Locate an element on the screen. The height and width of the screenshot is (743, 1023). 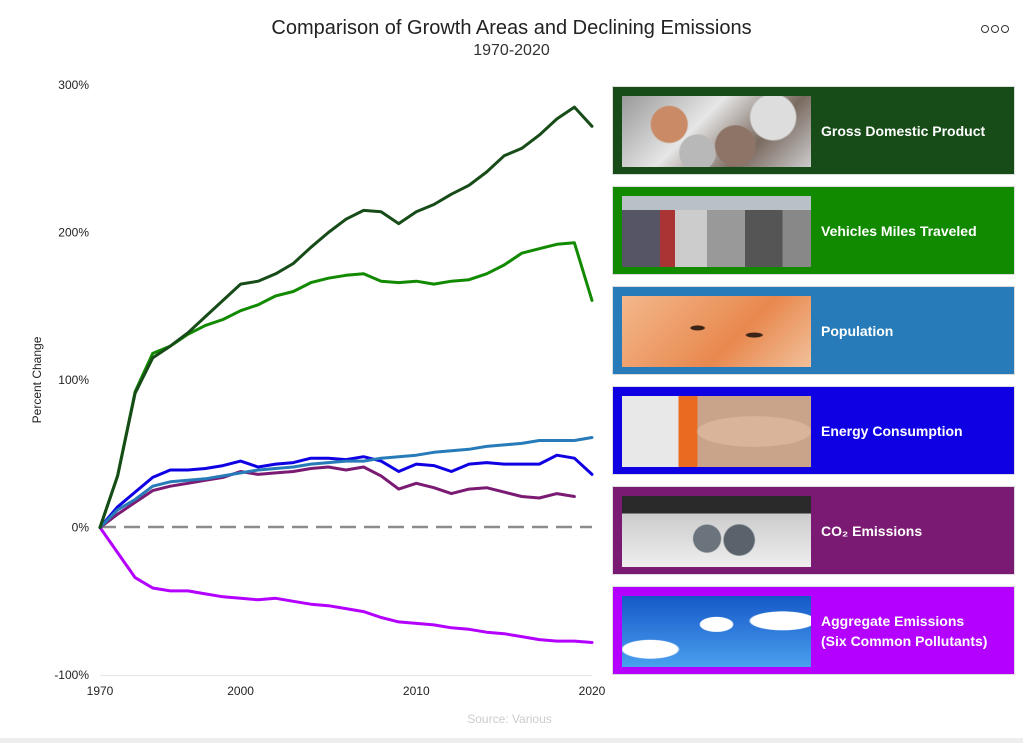
traffic-image is located at coordinates (716, 231).